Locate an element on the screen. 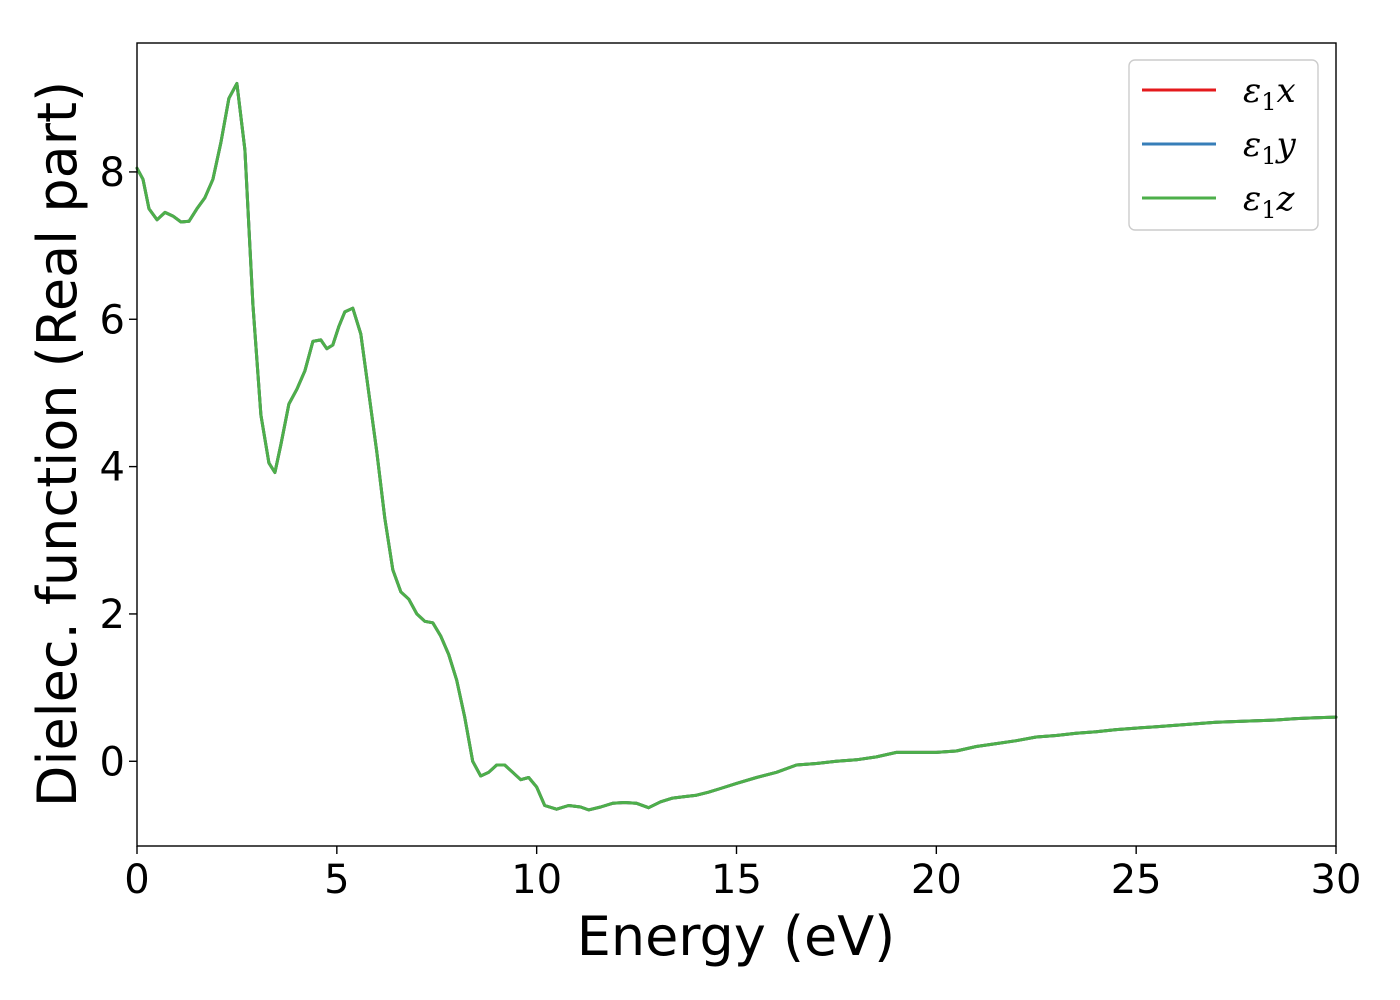 This screenshot has height=1000, width=1400. y-tick-label: 8 is located at coordinates (112, 173).